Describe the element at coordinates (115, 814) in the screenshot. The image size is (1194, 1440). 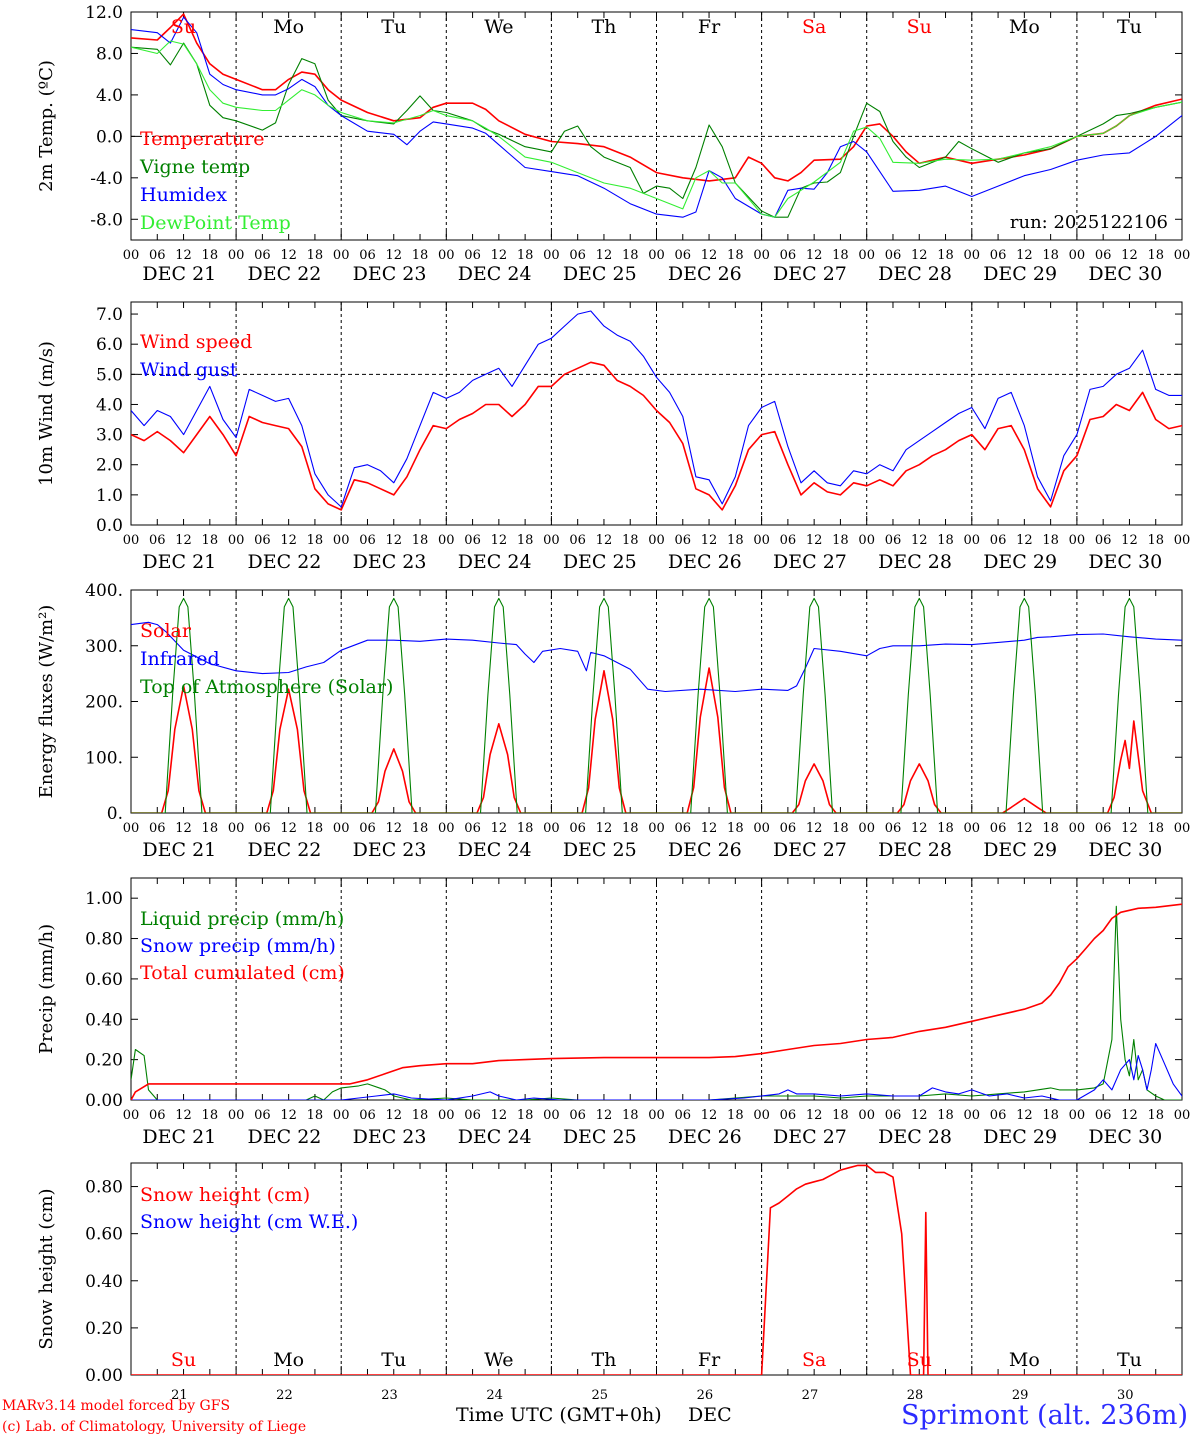
I see `y-tick-label: 0.` at that location.